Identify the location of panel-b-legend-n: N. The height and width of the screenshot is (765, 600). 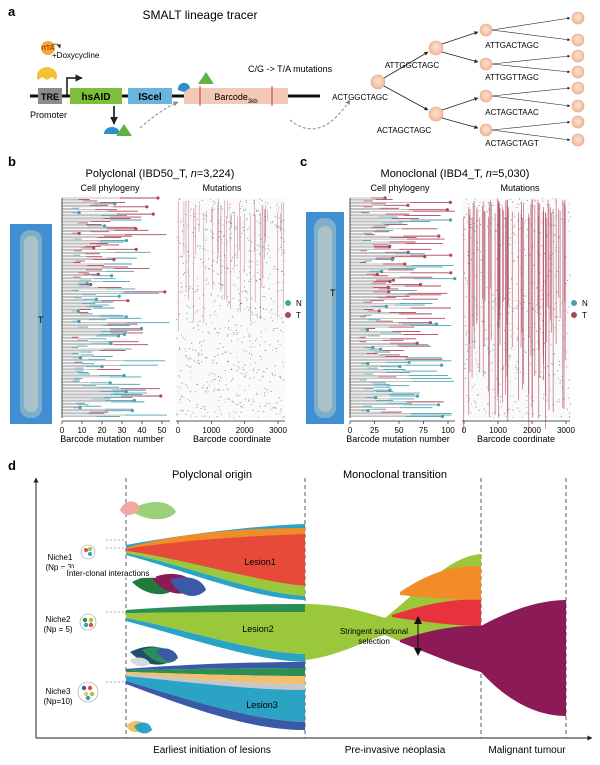
(299, 303).